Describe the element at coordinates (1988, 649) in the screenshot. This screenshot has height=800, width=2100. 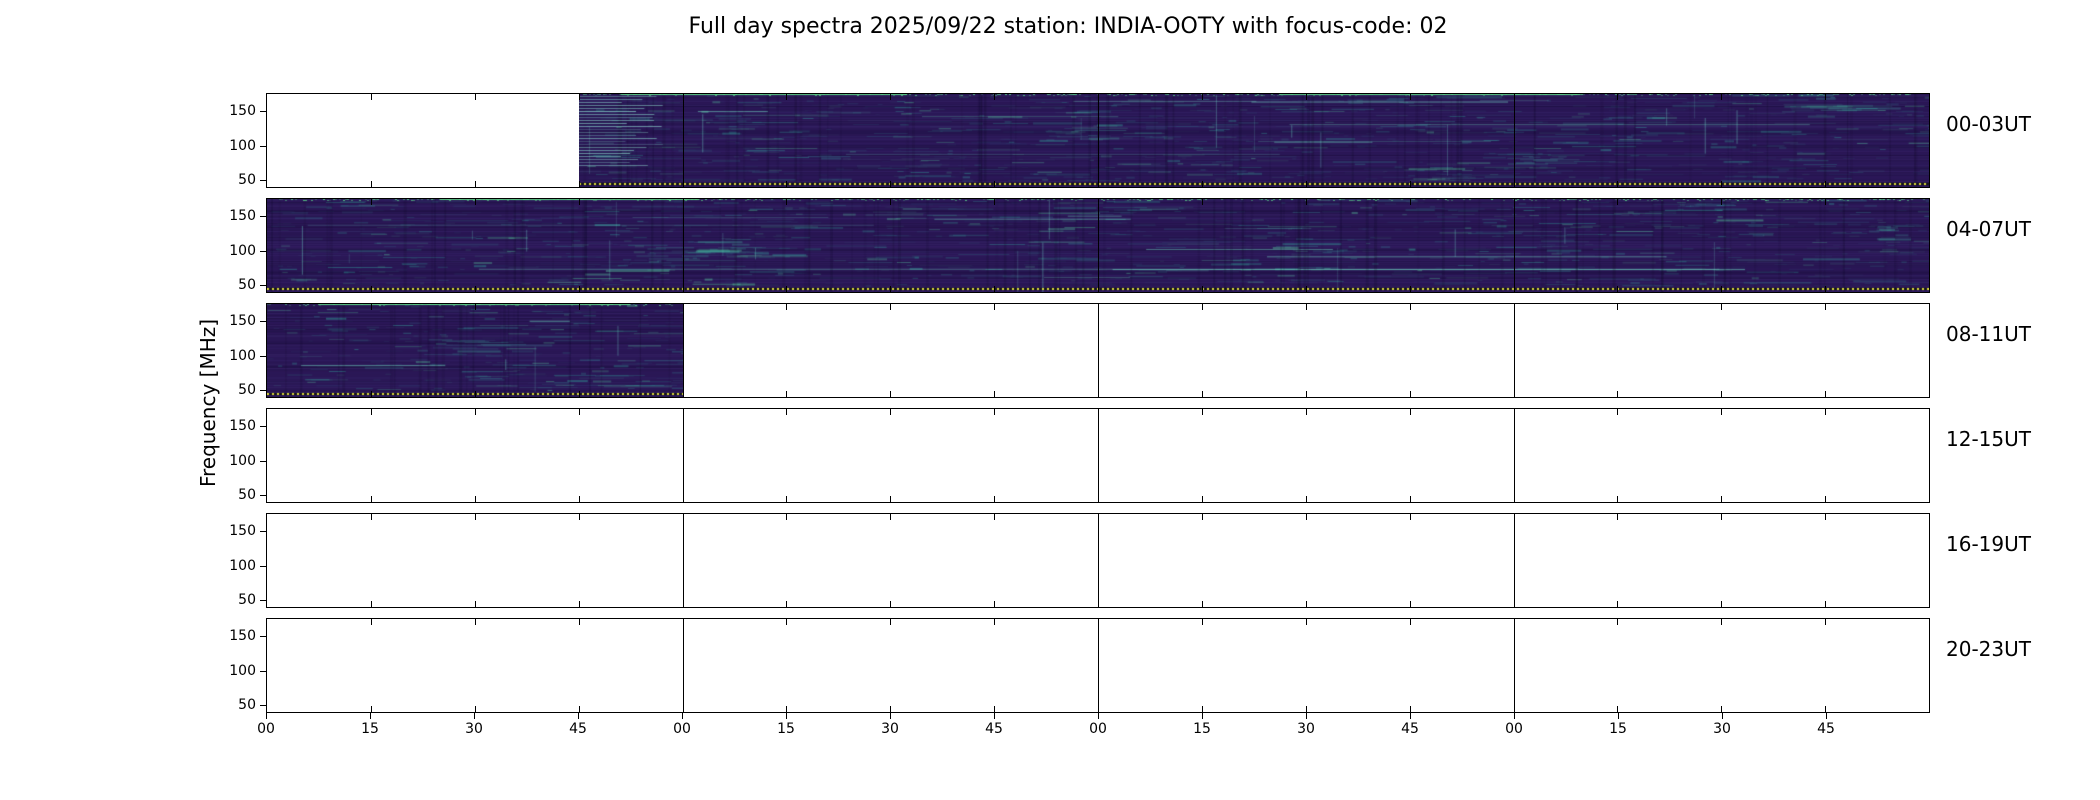
I see `row-label-20-23ut: 20-23UT` at that location.